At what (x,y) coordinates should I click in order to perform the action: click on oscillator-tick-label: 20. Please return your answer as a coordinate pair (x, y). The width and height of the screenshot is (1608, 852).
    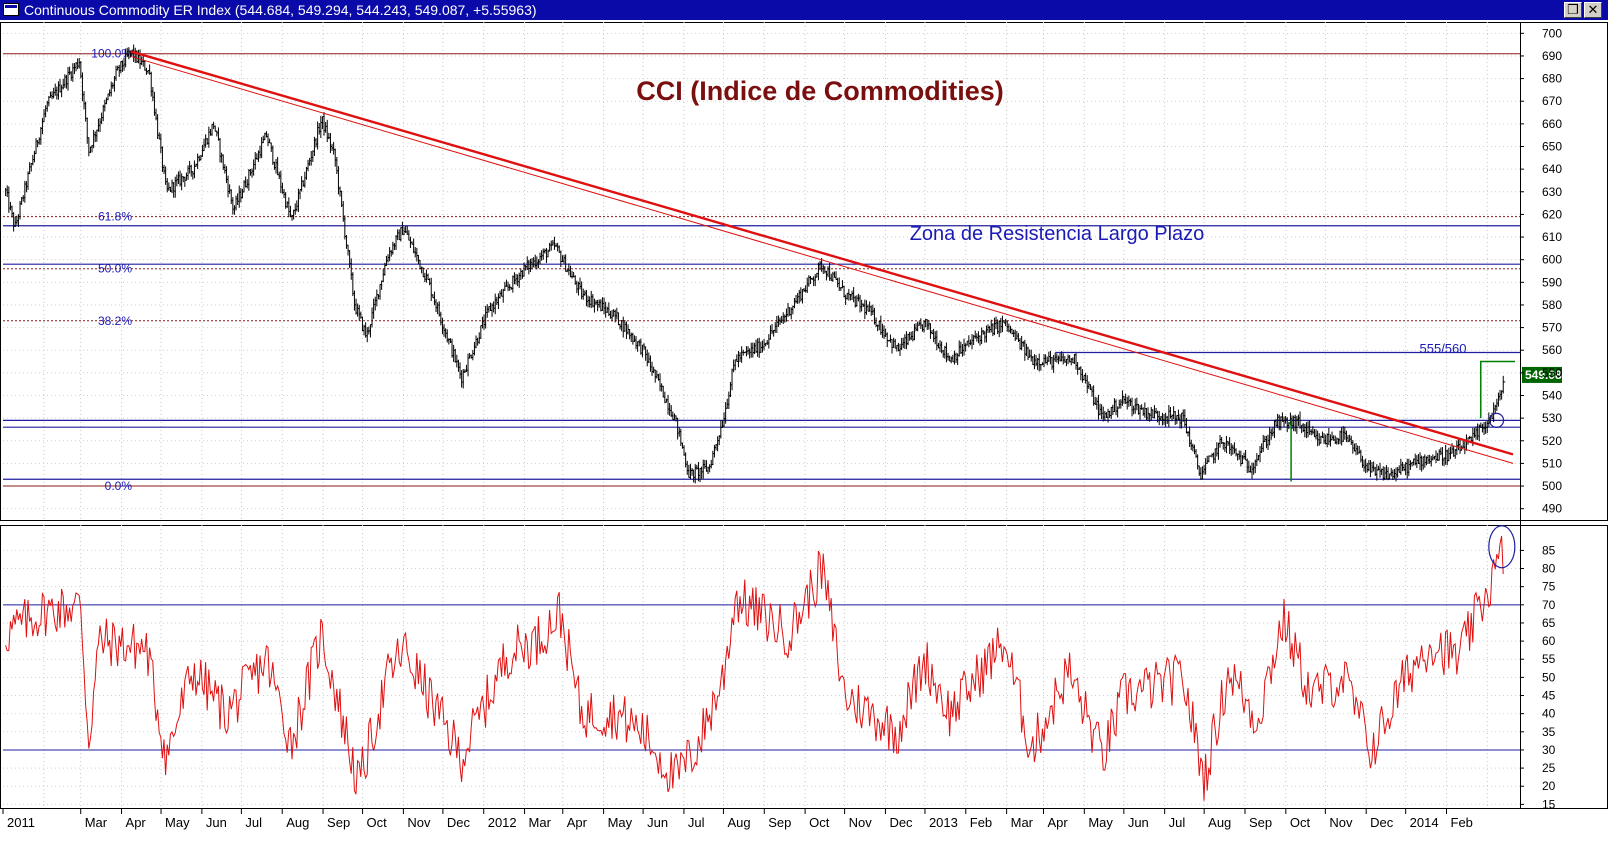
    Looking at the image, I should click on (1549, 786).